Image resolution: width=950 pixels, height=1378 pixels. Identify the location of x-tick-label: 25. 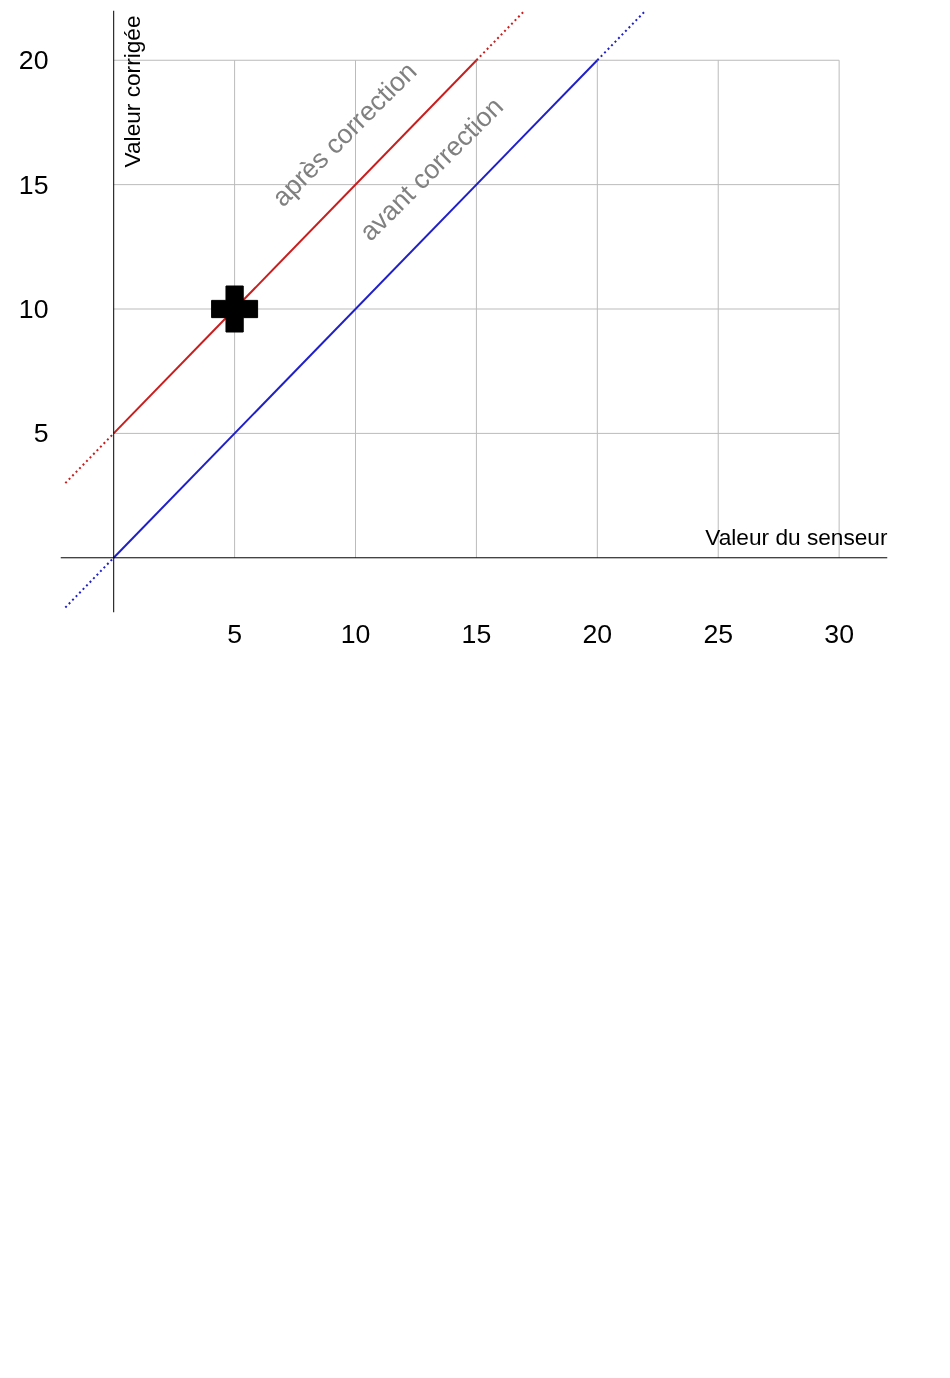
(718, 633).